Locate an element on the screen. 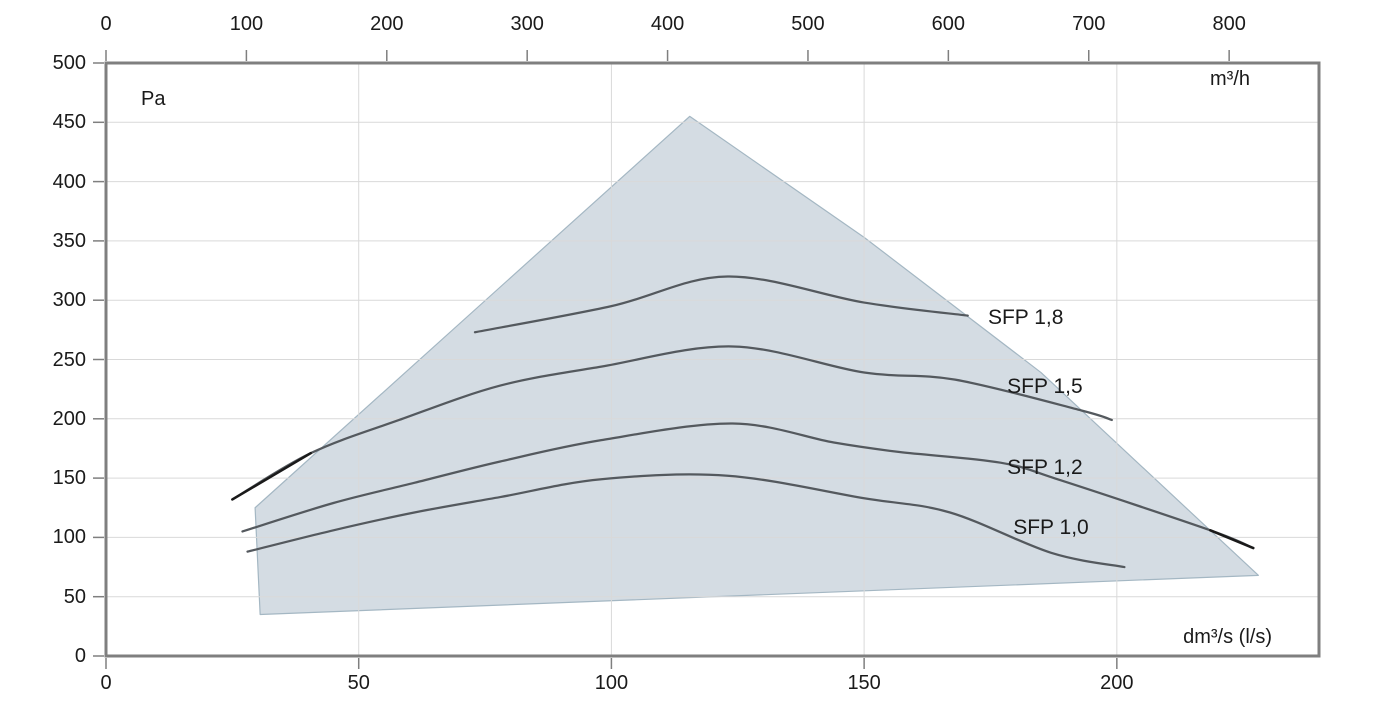  left-axis-tick-label: 350 is located at coordinates (69, 240).